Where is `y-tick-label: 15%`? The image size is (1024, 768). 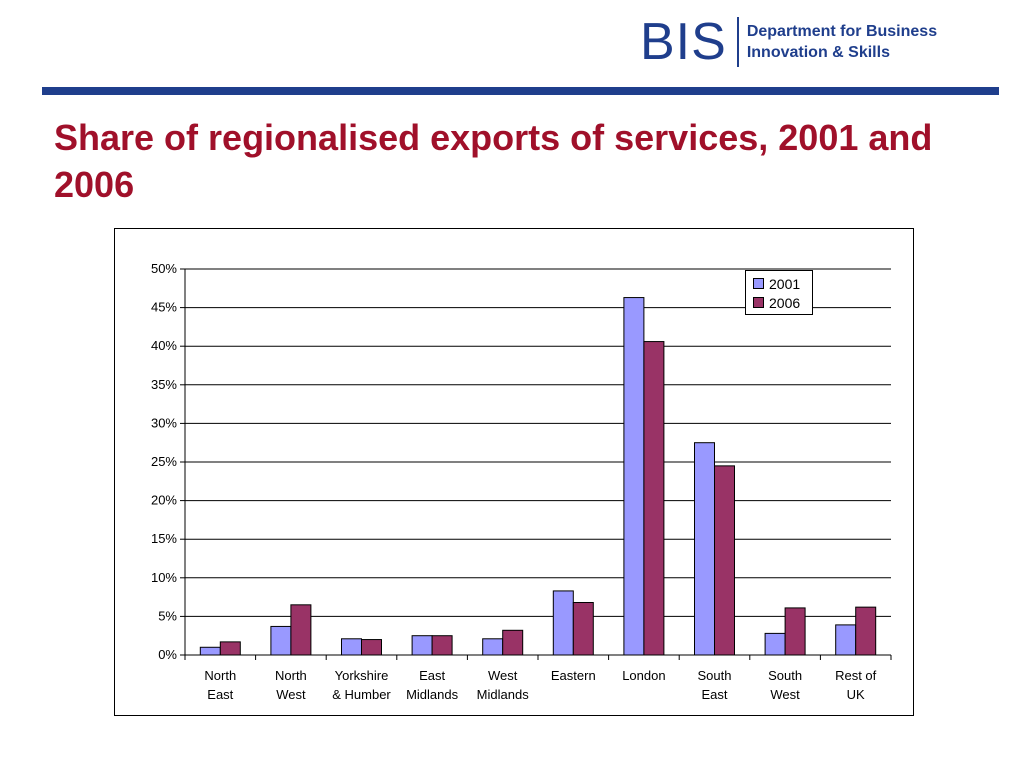 y-tick-label: 15% is located at coordinates (164, 538).